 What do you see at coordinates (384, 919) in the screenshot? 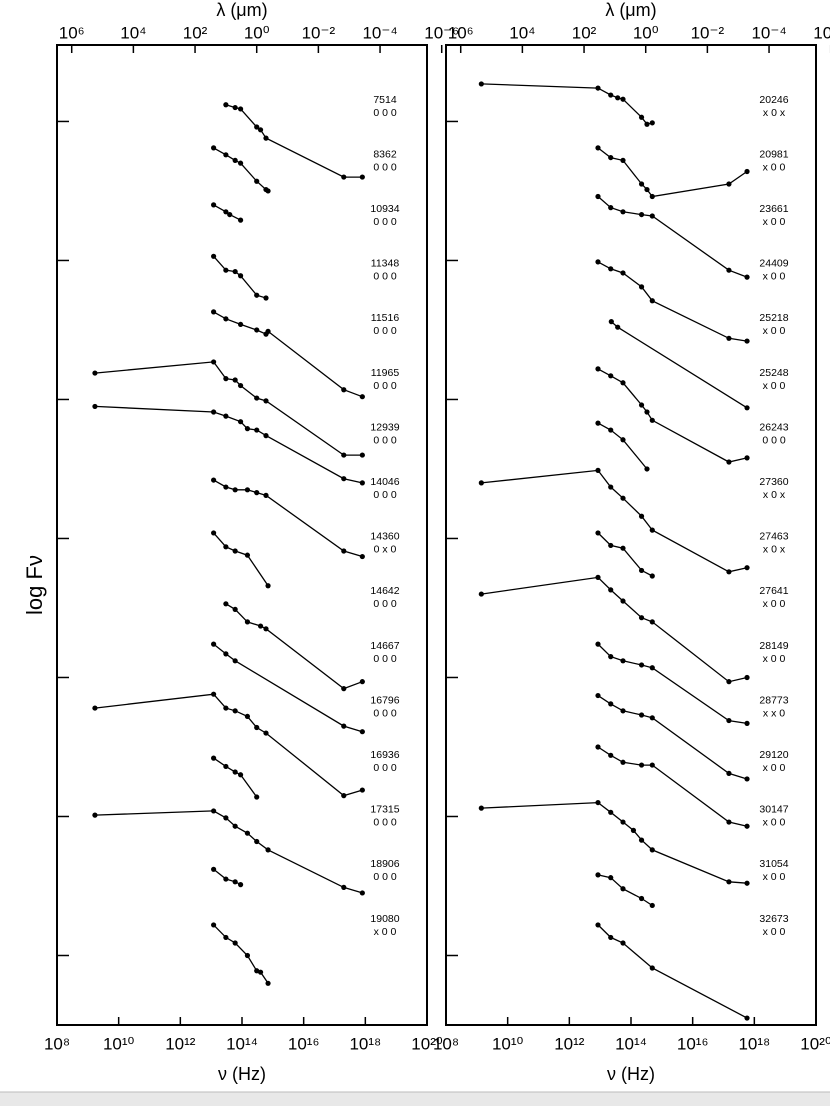
I see `source-name: 19080` at bounding box center [384, 919].